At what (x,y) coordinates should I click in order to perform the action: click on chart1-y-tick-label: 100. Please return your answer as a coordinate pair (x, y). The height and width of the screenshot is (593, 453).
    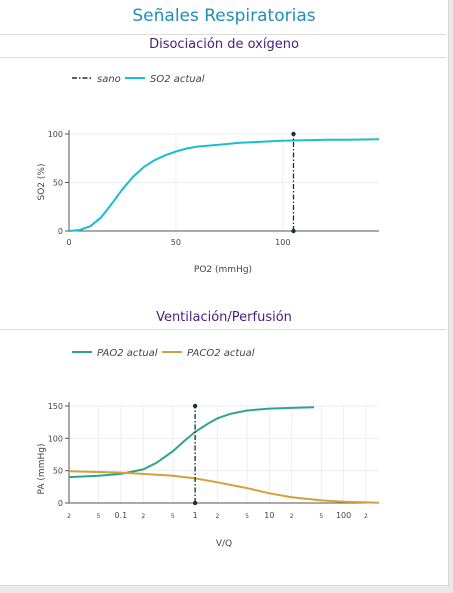
    Looking at the image, I should click on (55, 134).